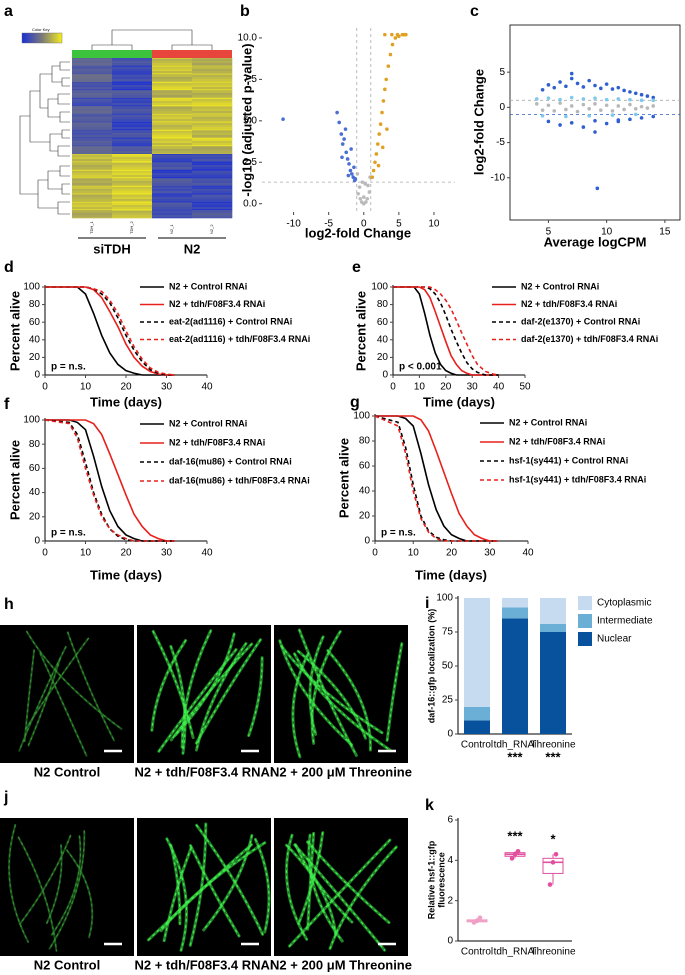  I want to click on column-label: N2_1, so click(171, 229).